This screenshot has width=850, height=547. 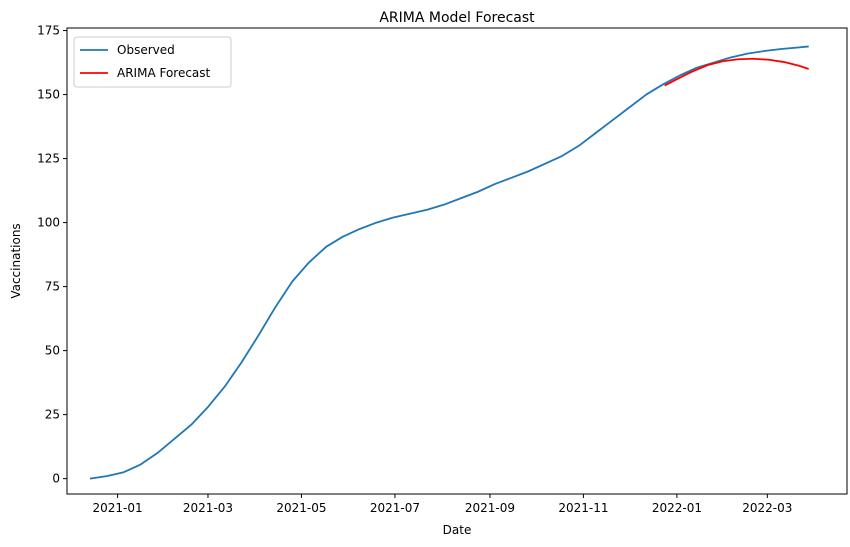 What do you see at coordinates (146, 50) in the screenshot?
I see `legend-label: Observed` at bounding box center [146, 50].